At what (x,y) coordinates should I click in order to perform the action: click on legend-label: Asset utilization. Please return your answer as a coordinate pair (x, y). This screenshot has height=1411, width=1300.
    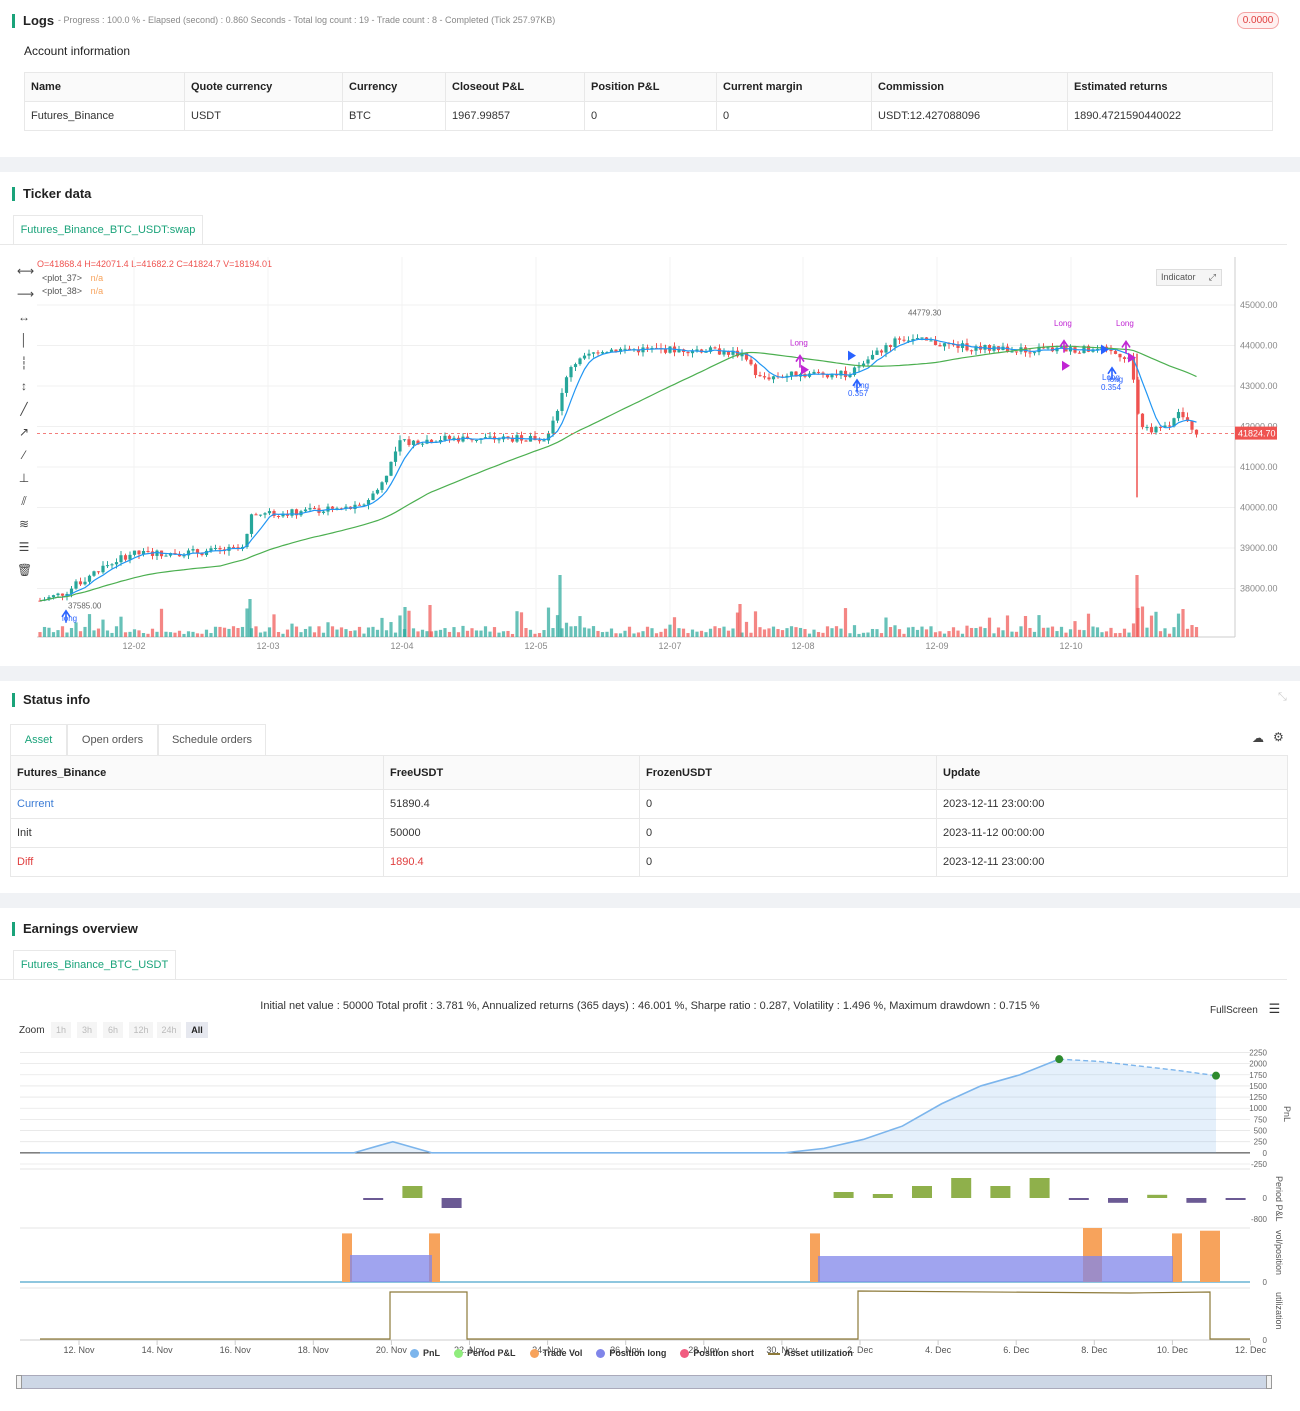
    Looking at the image, I should click on (818, 1353).